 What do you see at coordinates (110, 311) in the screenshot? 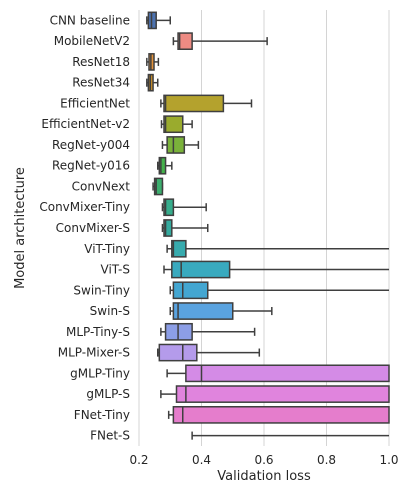
I see `y-tick-label: Swin-S` at bounding box center [110, 311].